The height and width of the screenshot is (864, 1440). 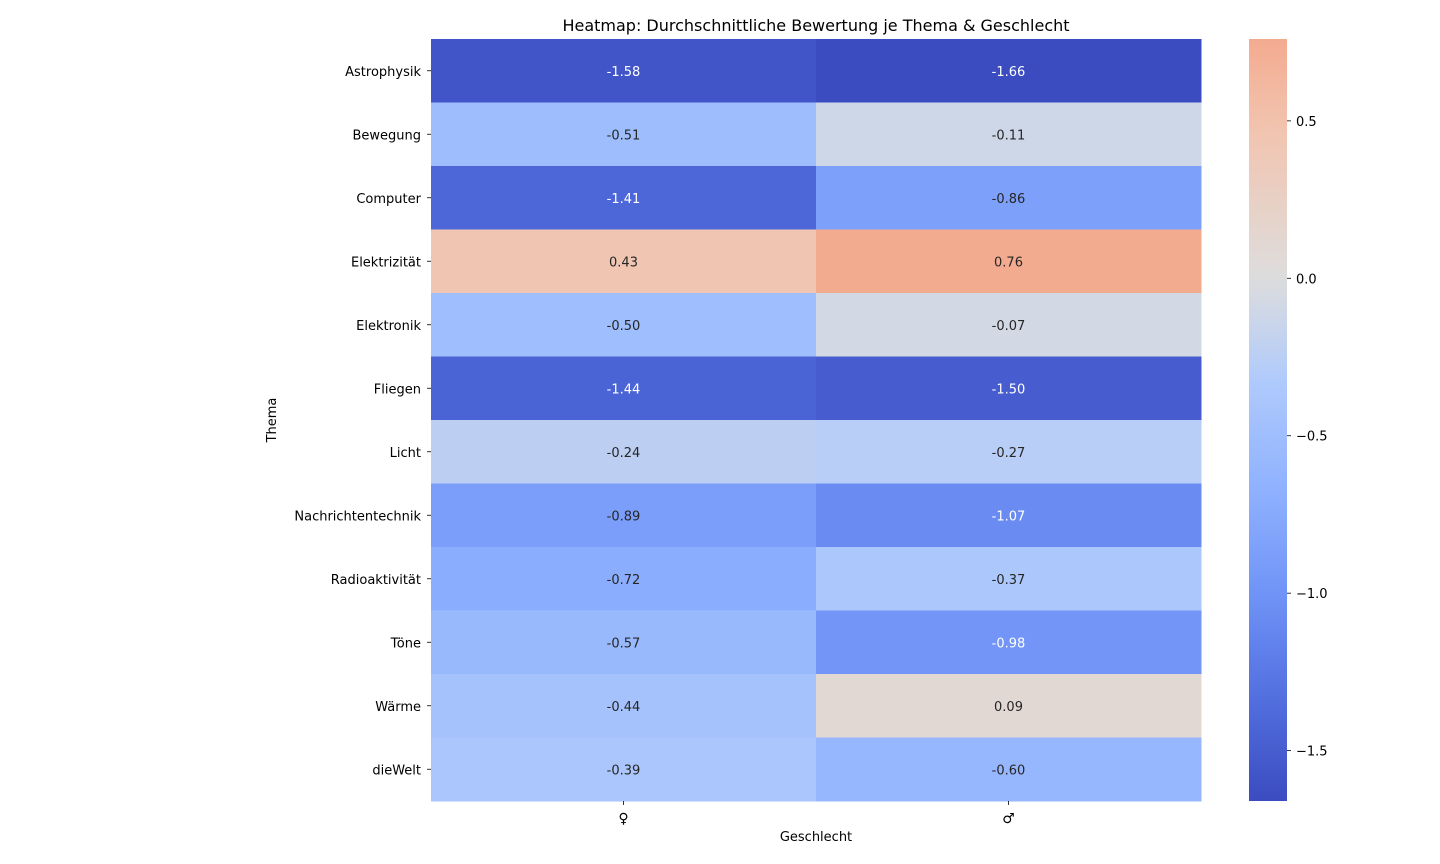 I want to click on cell-value-label: -0.50, so click(x=624, y=326).